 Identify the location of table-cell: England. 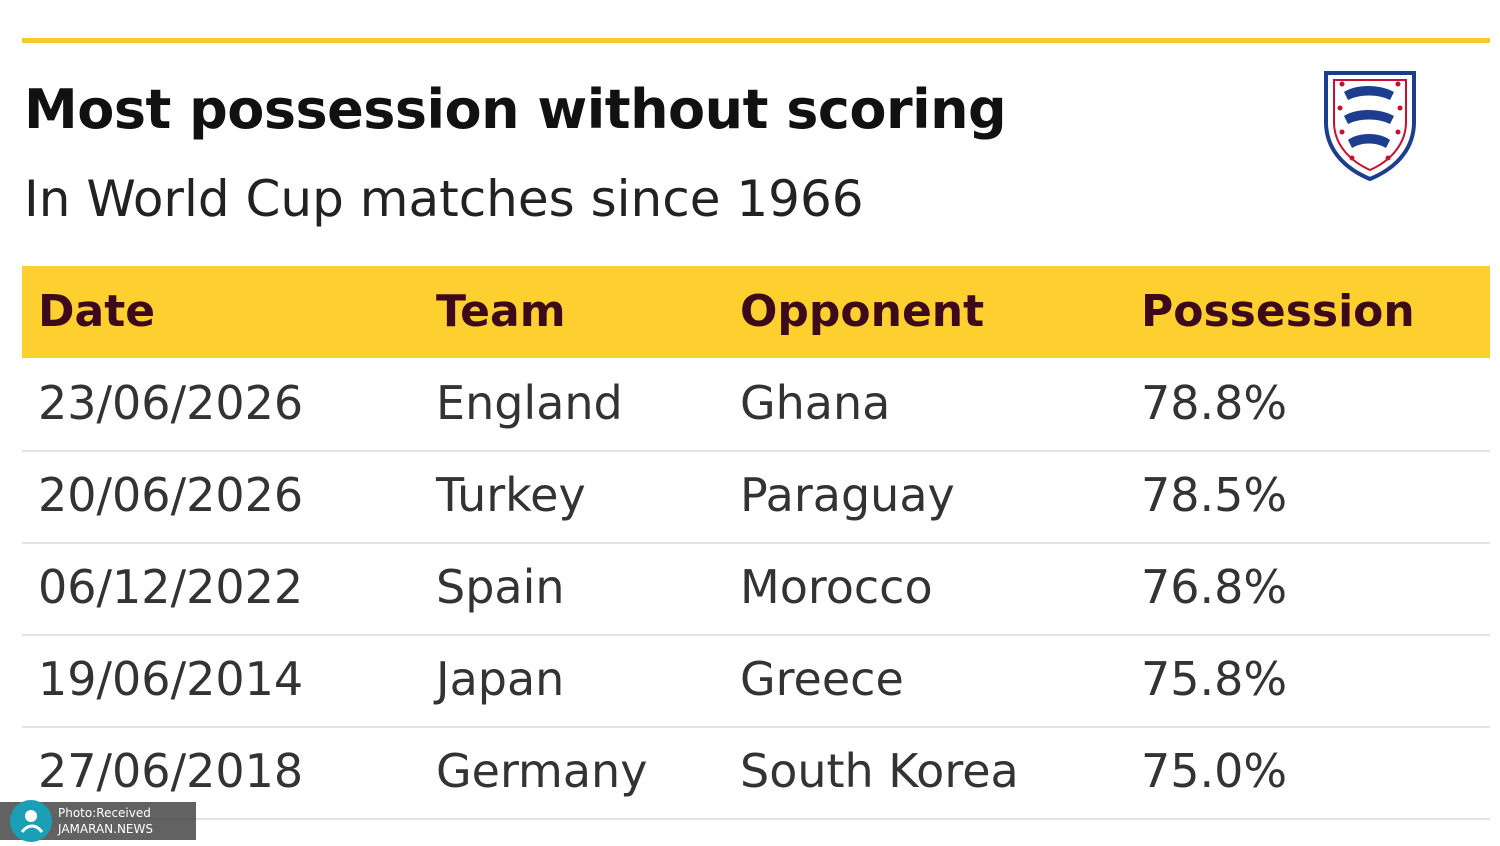
(529, 403).